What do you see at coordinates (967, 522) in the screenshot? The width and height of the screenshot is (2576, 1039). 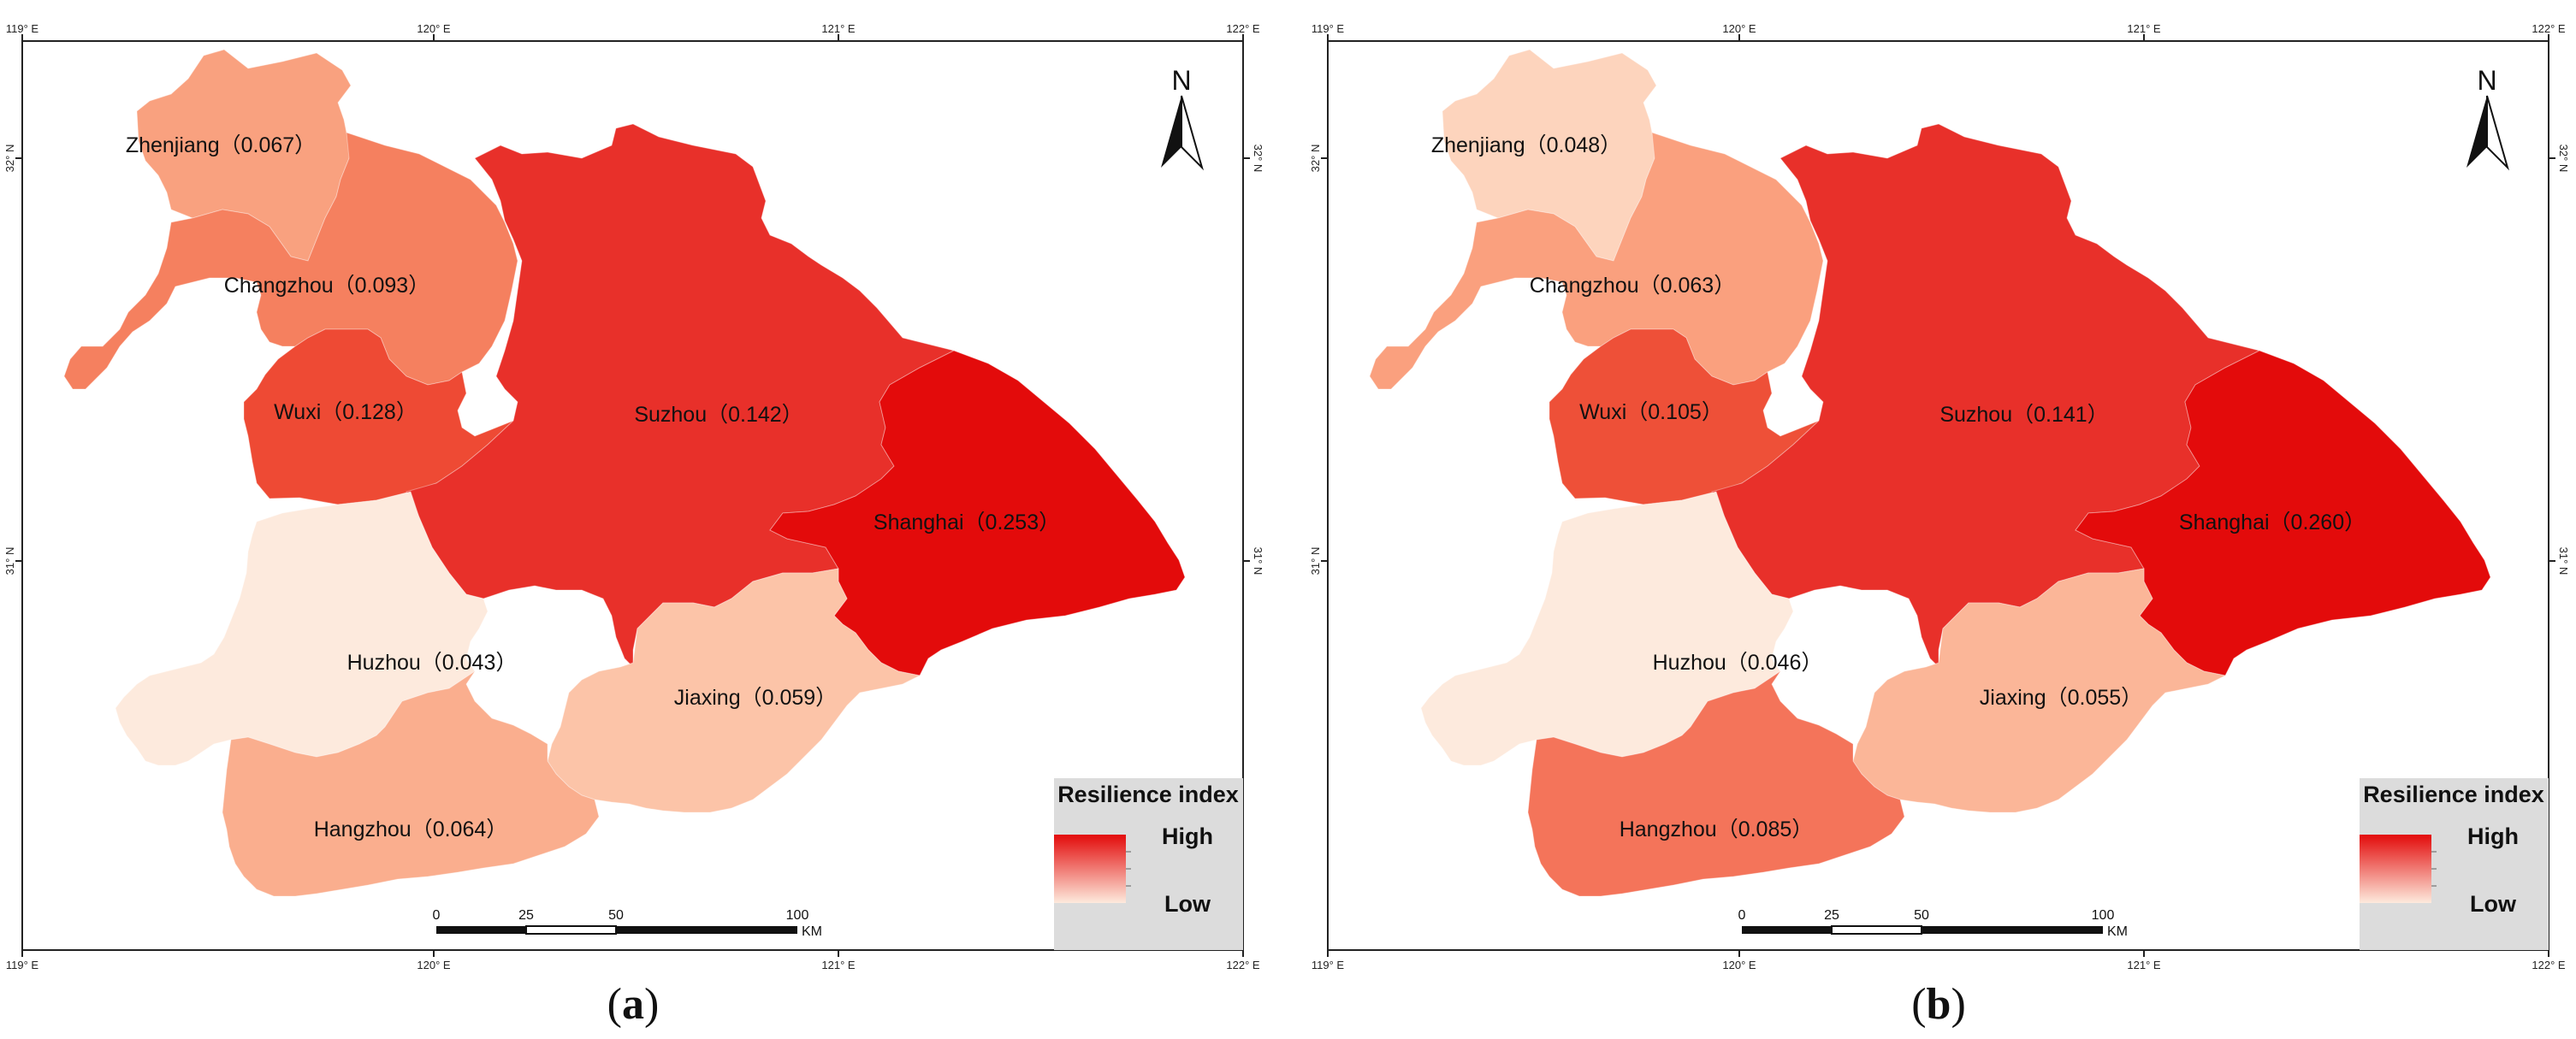 I see `city-label-shanghai: Shanghai（0.253）` at bounding box center [967, 522].